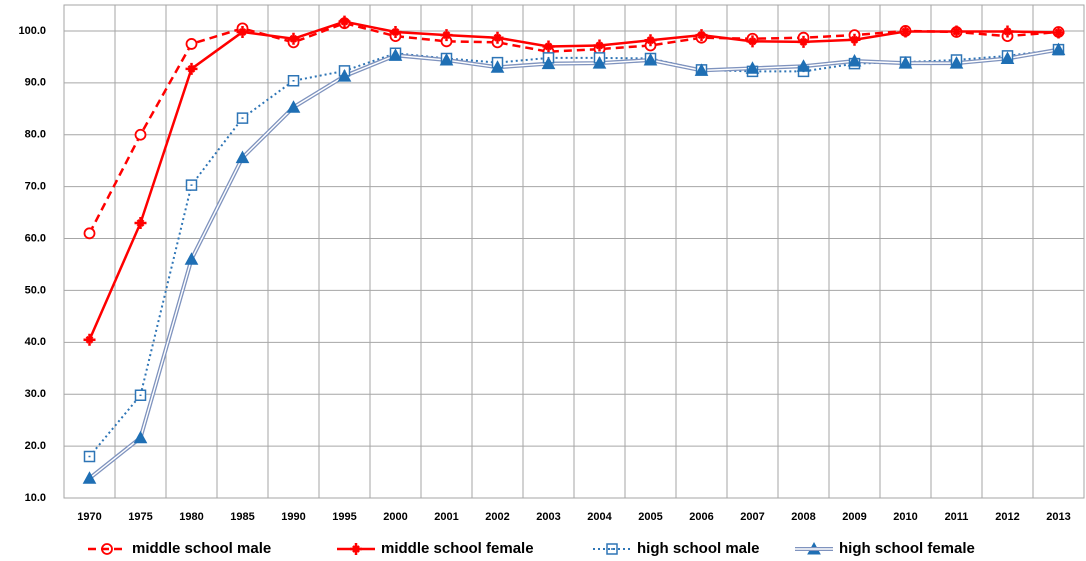 This screenshot has width=1086, height=561. I want to click on y-tick-label: 40.0, so click(35, 342).